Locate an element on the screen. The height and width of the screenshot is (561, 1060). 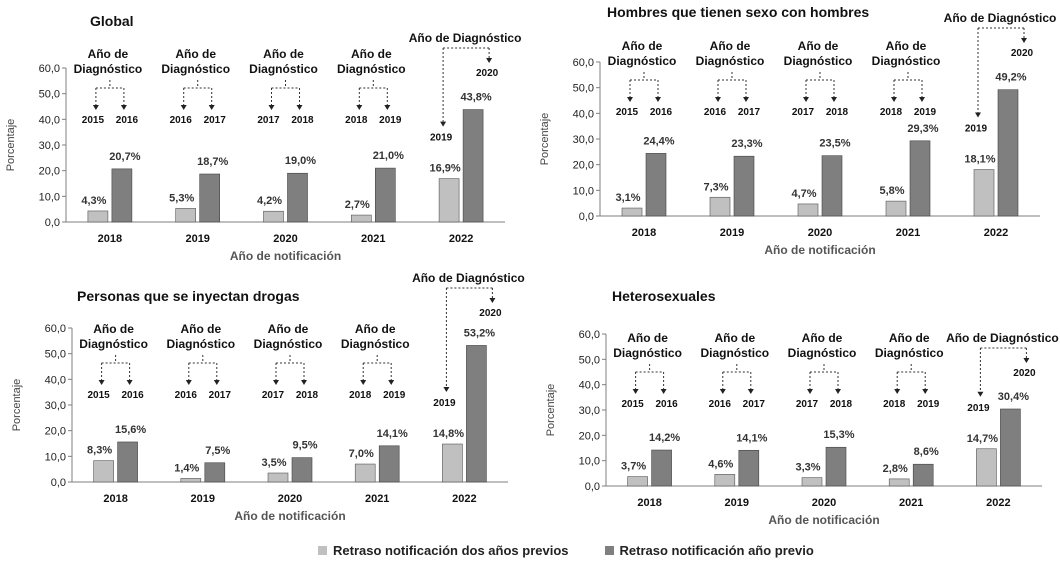
data-label: 15,6% is located at coordinates (130, 430).